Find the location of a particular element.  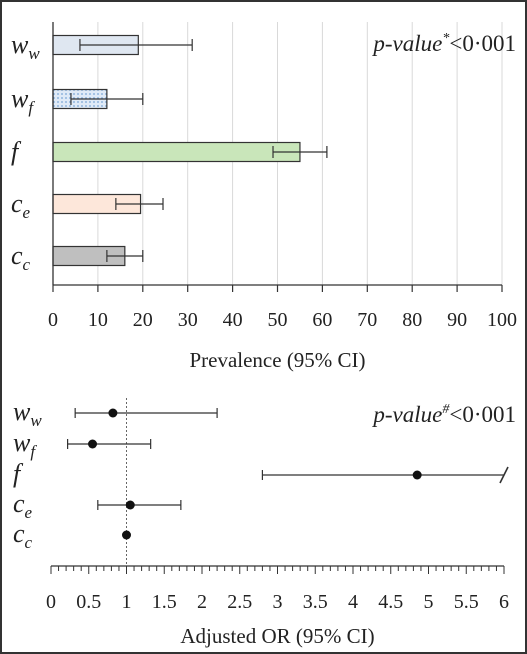

x-tick-label: 100 is located at coordinates (502, 320).